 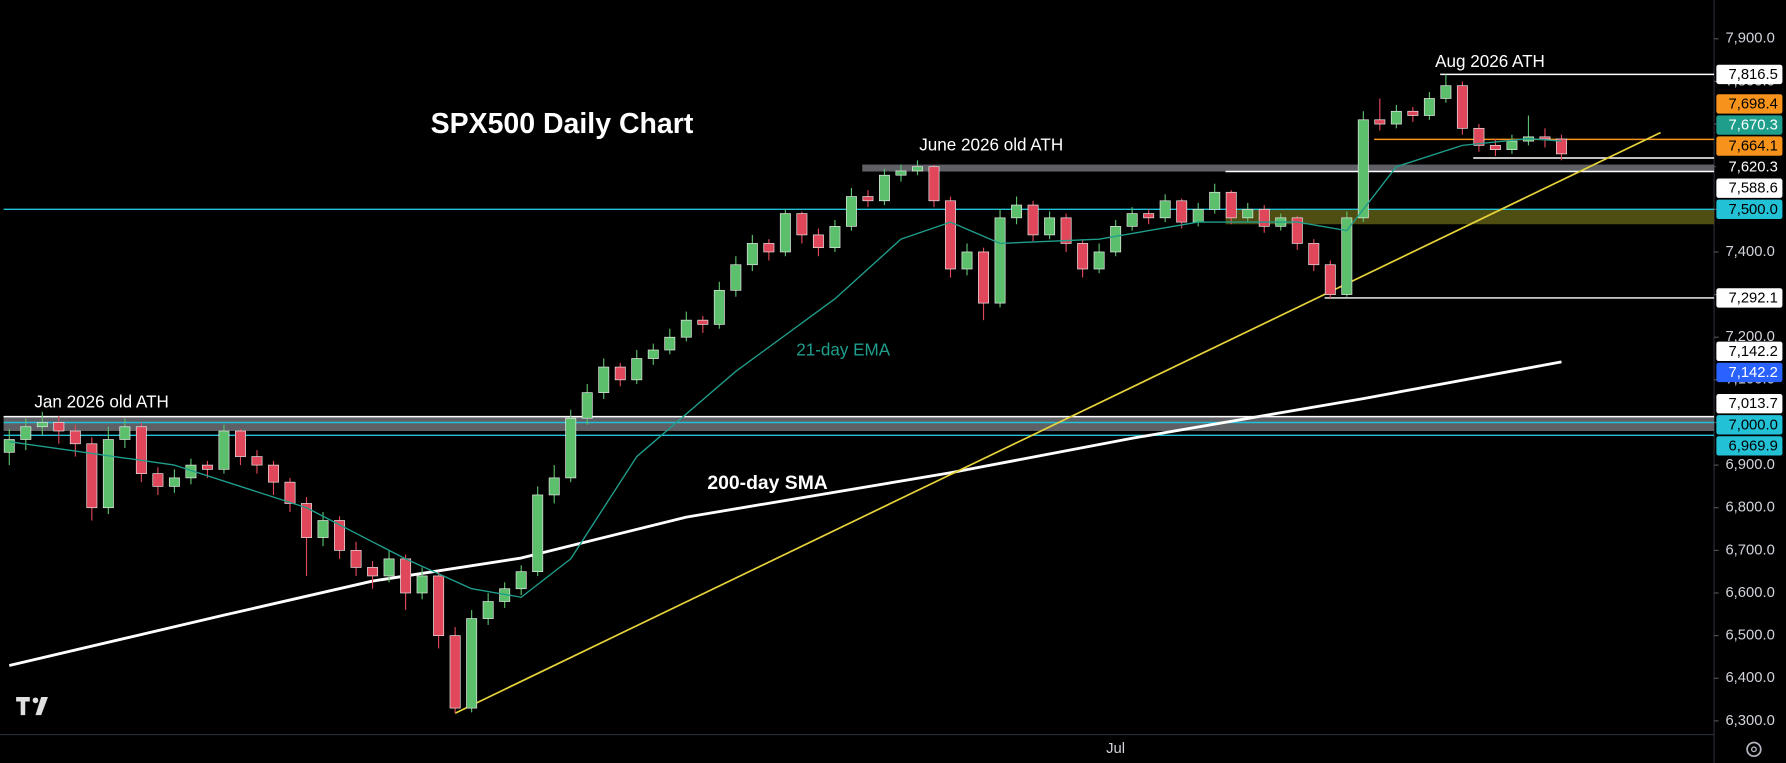 I want to click on annotation: Jan 2026 old ATH, so click(x=101, y=402).